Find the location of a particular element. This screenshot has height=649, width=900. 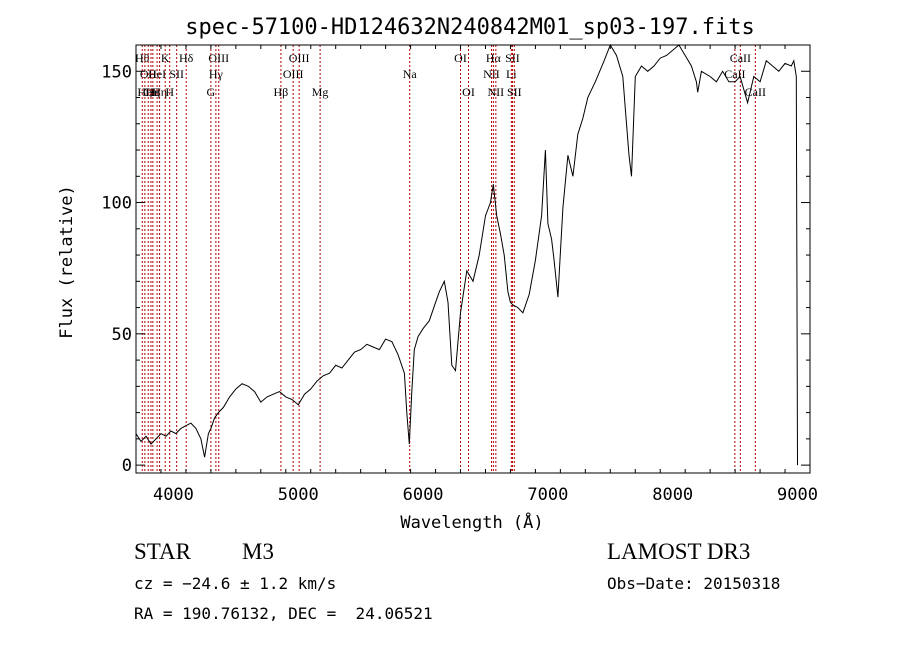

x-tick-label: 9000 is located at coordinates (797, 495).